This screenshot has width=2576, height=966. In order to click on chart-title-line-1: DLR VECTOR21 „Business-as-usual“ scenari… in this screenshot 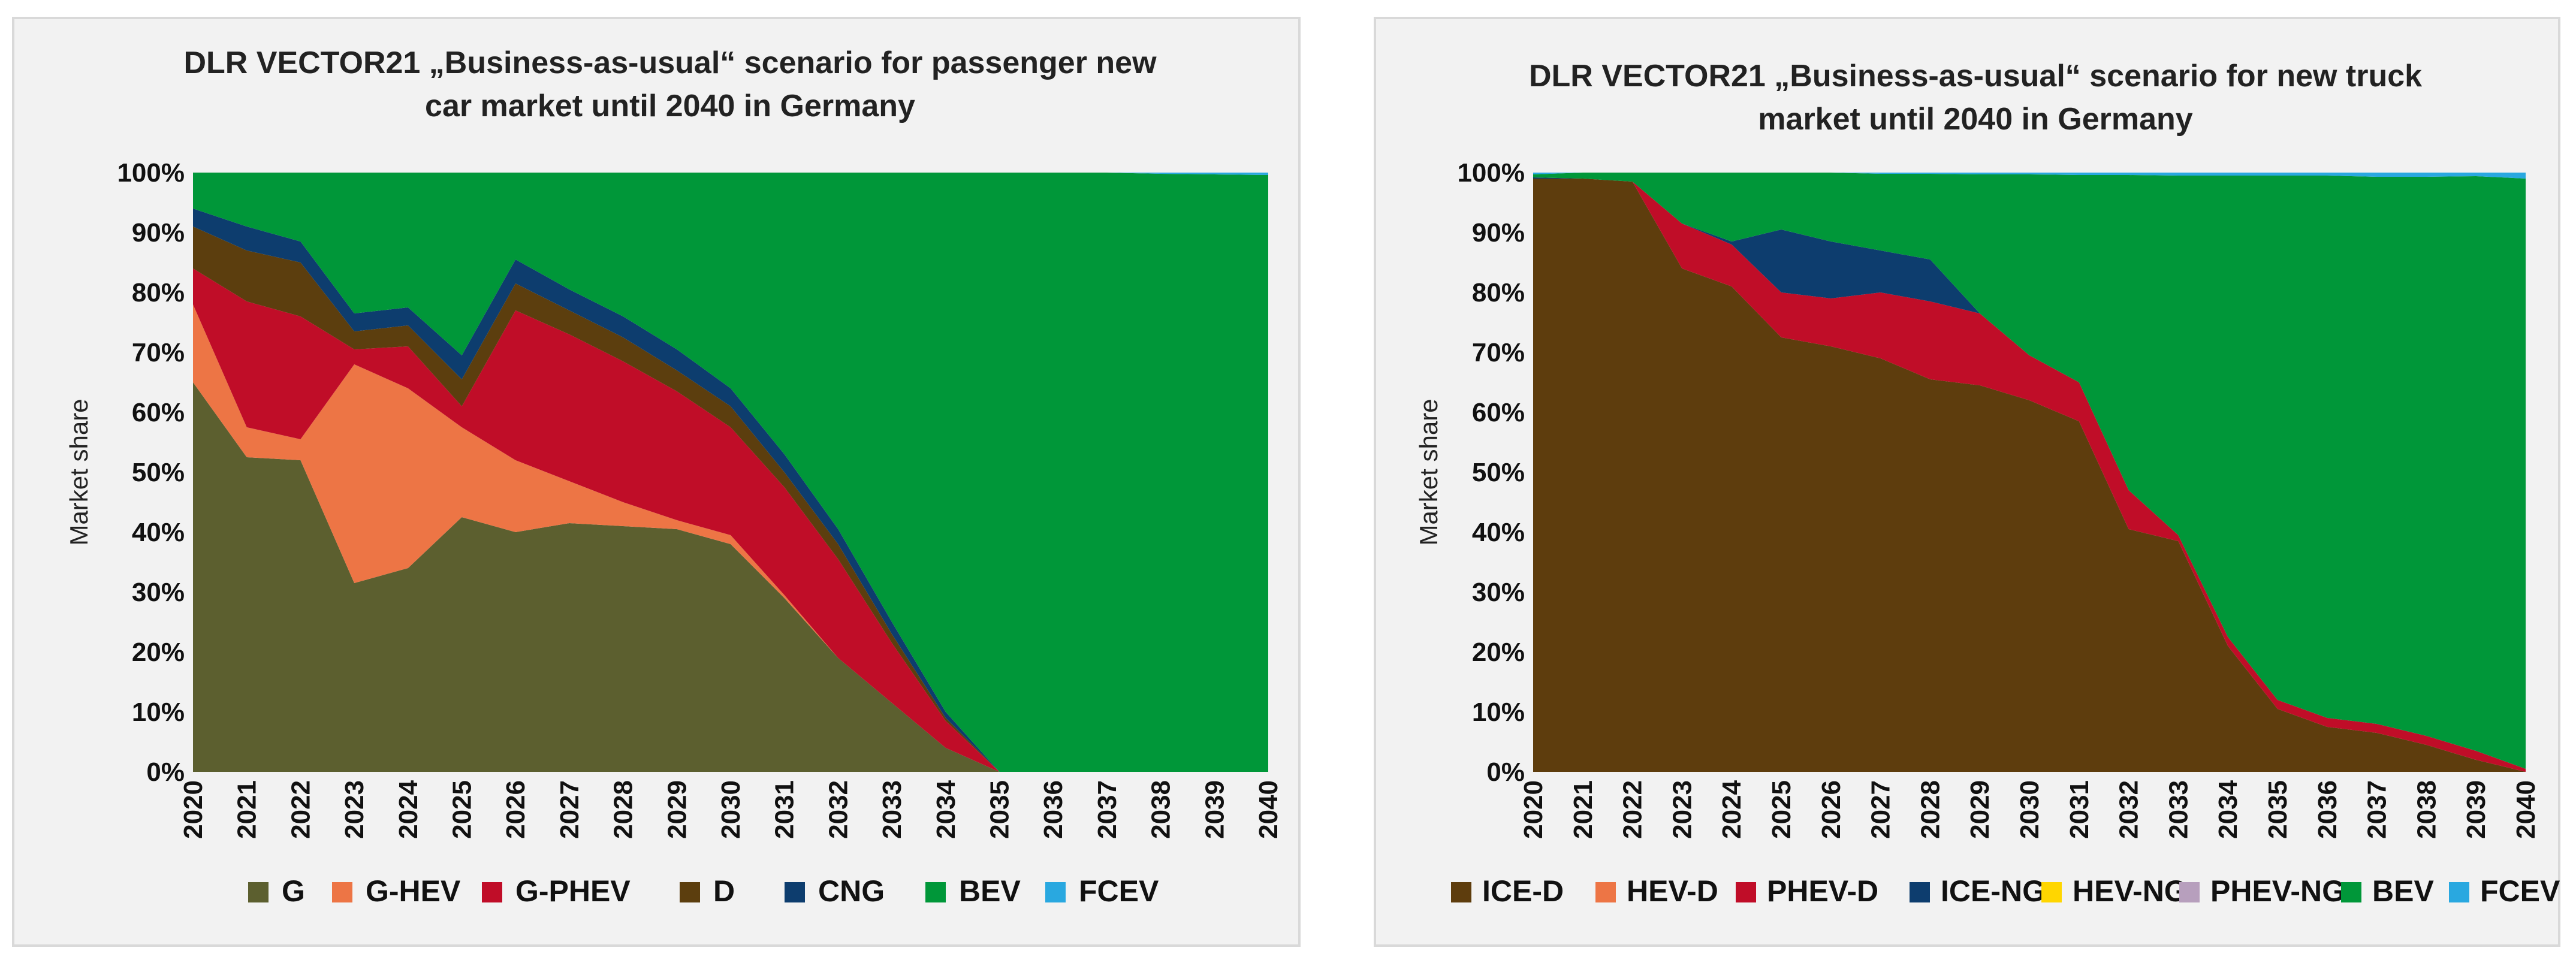, I will do `click(670, 63)`.